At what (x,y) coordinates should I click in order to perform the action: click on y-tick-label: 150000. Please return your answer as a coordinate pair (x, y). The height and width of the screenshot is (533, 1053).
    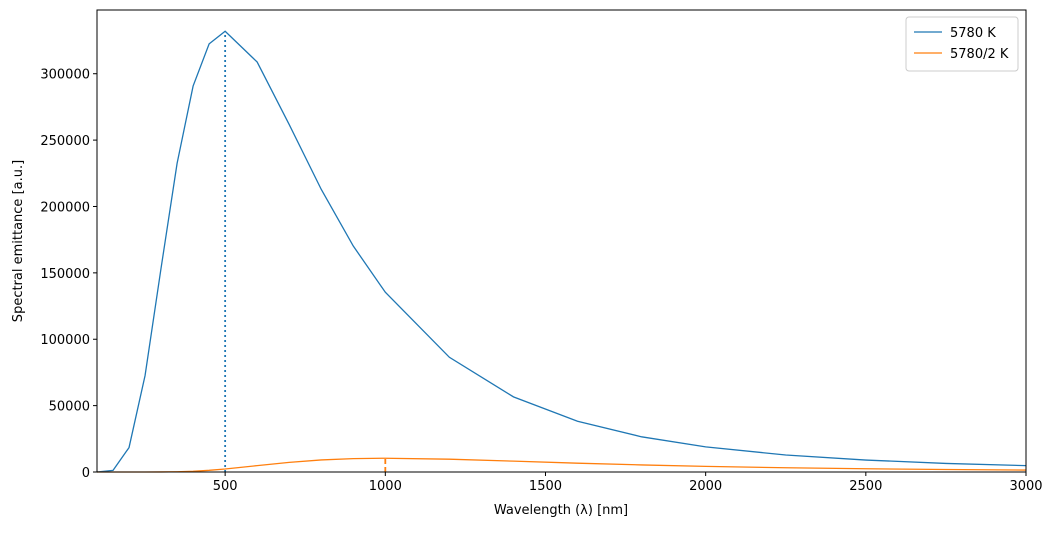
    Looking at the image, I should click on (65, 274).